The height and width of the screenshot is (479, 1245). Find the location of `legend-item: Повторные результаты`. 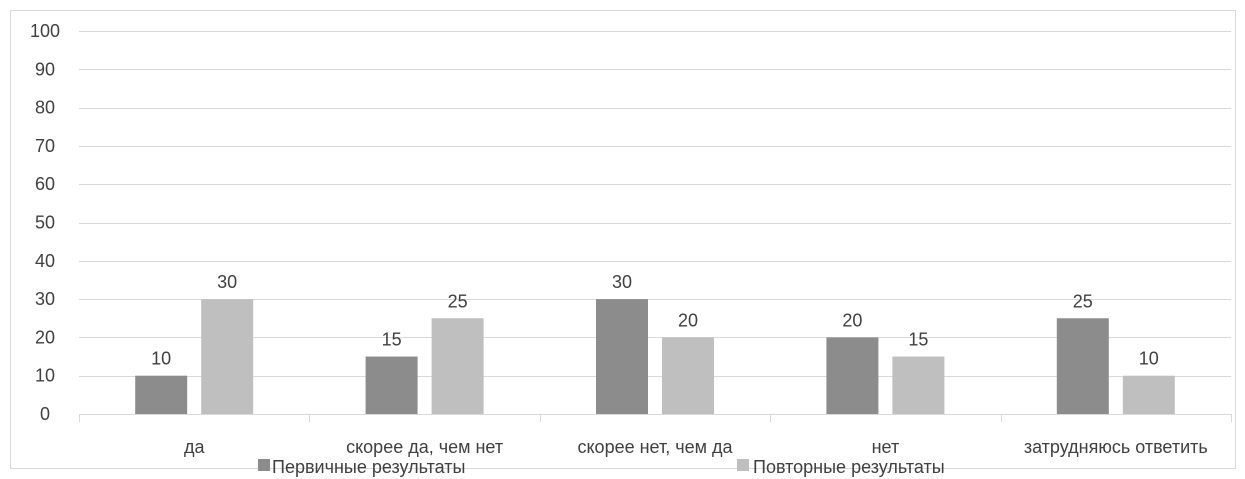

legend-item: Повторные результаты is located at coordinates (841, 467).